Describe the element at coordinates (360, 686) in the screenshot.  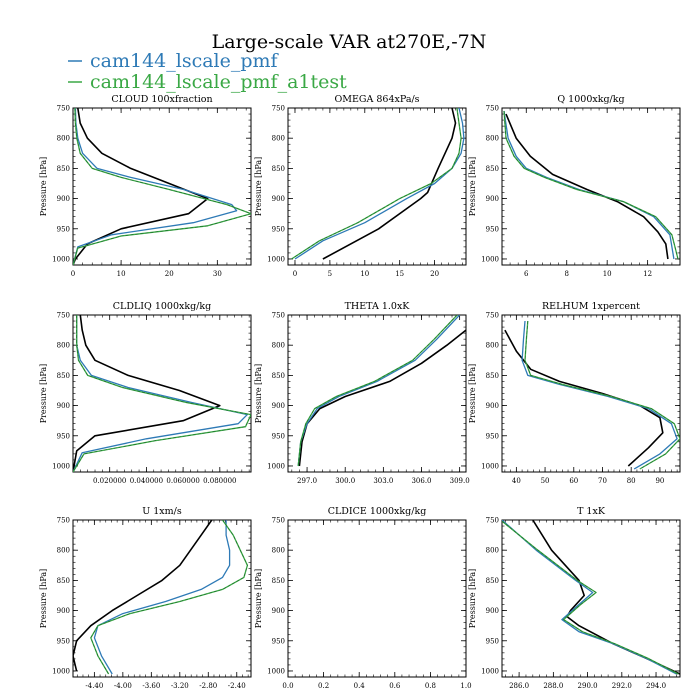
I see `x-tick-label: 0.4` at that location.